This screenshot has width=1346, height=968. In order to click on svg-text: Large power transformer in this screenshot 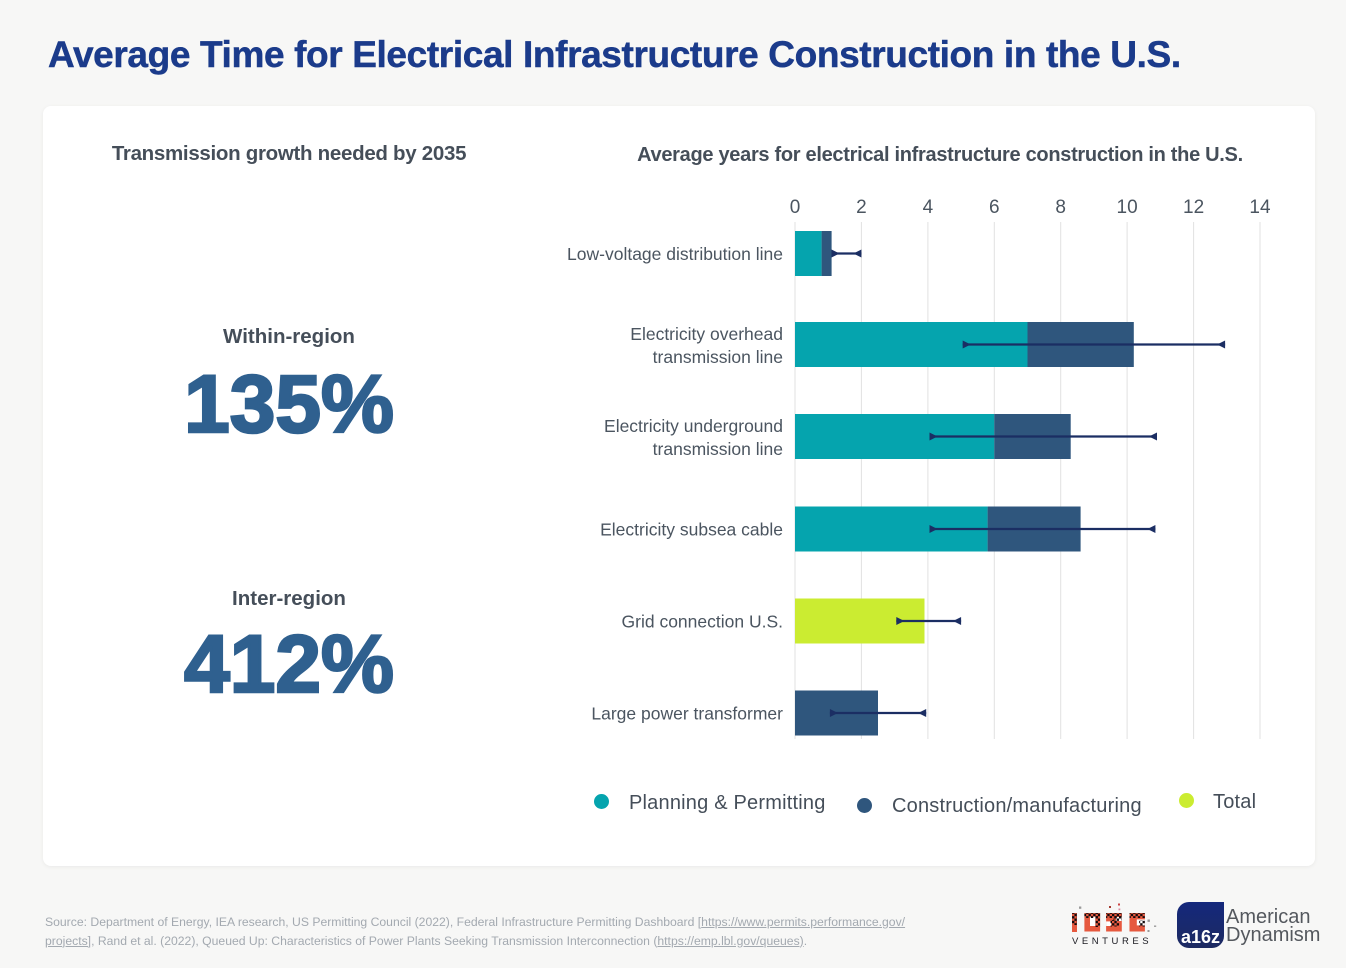, I will do `click(687, 714)`.